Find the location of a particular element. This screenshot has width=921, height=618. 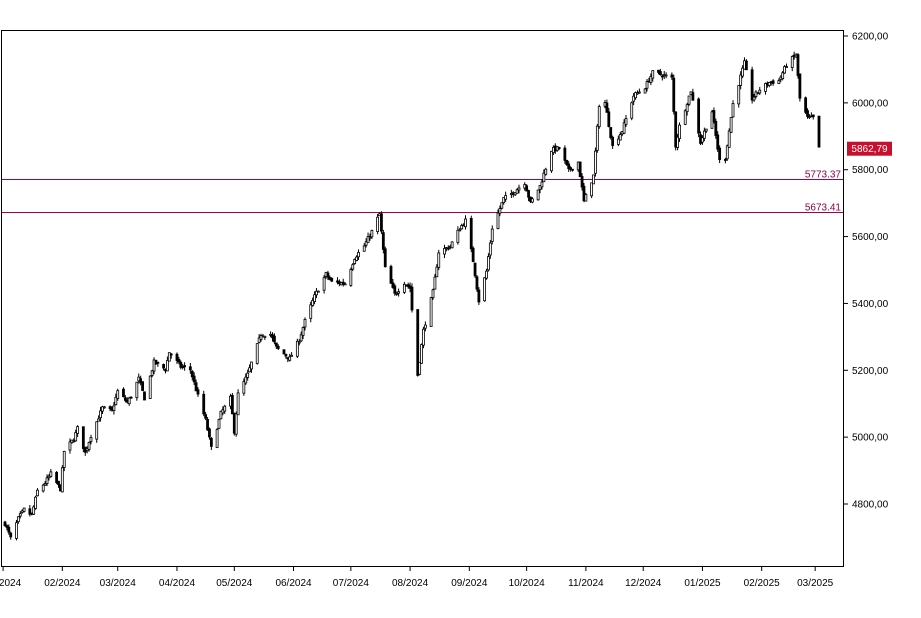

x-tick-label: 03/2025 is located at coordinates (815, 583).